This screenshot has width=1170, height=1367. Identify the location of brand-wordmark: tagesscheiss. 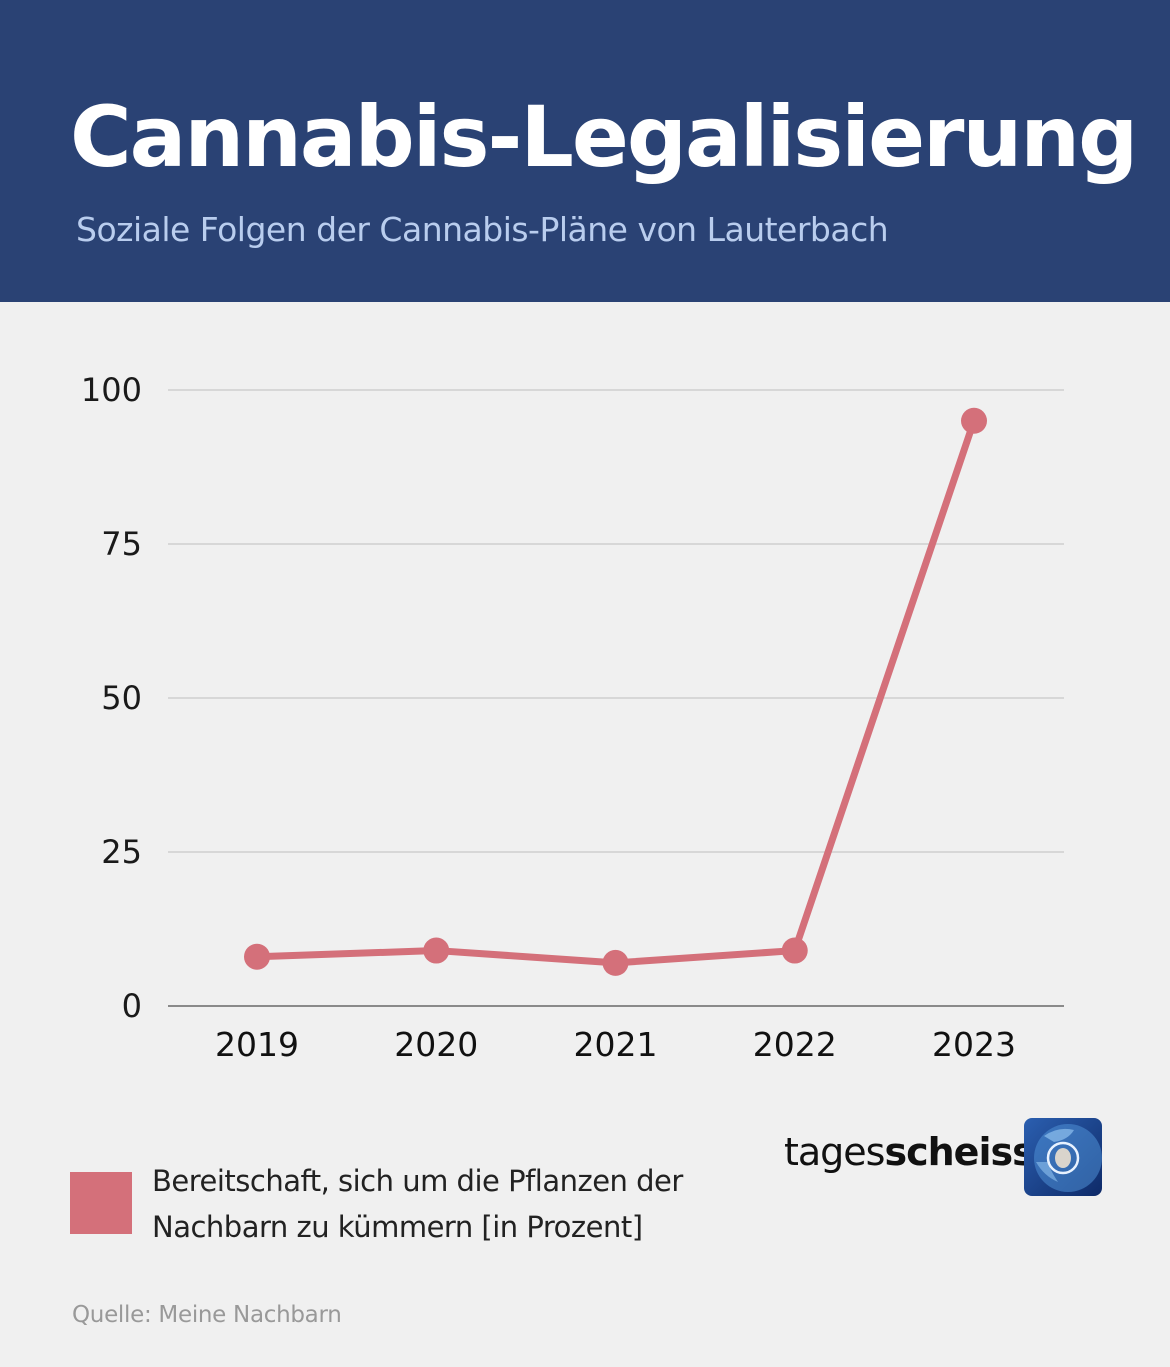
(909, 1152).